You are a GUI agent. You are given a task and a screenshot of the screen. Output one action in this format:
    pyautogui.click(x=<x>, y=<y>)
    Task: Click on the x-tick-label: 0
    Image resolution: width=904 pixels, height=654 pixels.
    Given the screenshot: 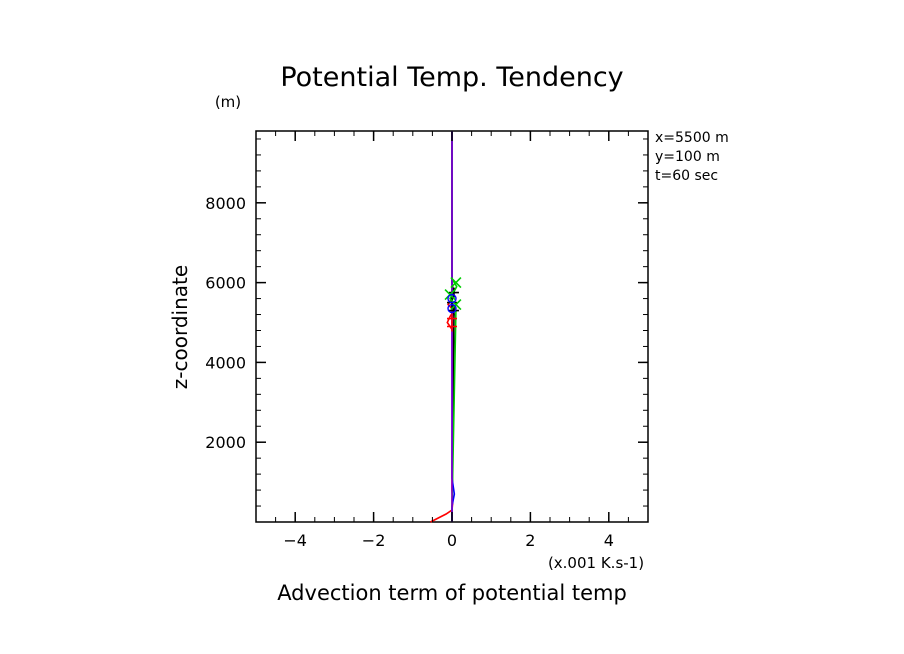 What is the action you would take?
    pyautogui.click(x=452, y=540)
    